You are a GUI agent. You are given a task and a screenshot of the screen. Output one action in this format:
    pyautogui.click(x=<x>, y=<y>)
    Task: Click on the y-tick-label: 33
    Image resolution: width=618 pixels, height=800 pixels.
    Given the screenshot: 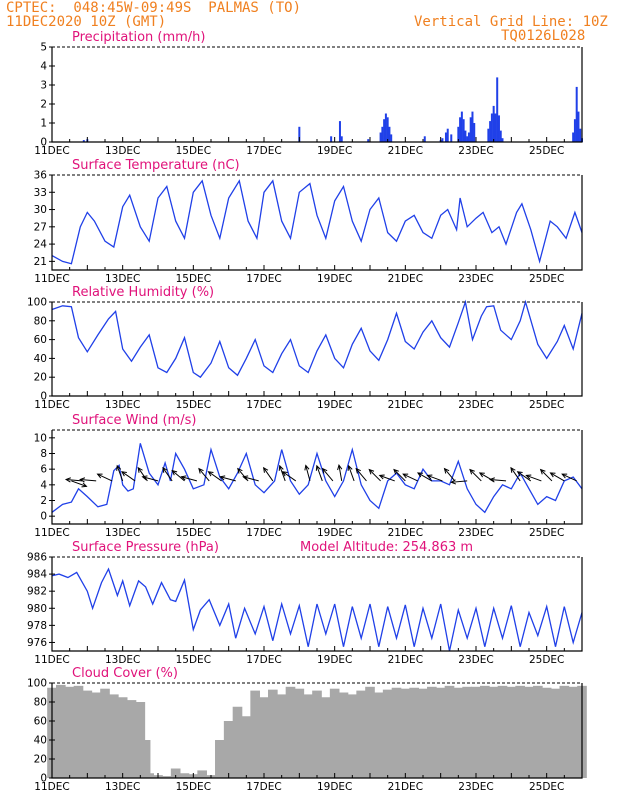 What is the action you would take?
    pyautogui.click(x=40, y=193)
    